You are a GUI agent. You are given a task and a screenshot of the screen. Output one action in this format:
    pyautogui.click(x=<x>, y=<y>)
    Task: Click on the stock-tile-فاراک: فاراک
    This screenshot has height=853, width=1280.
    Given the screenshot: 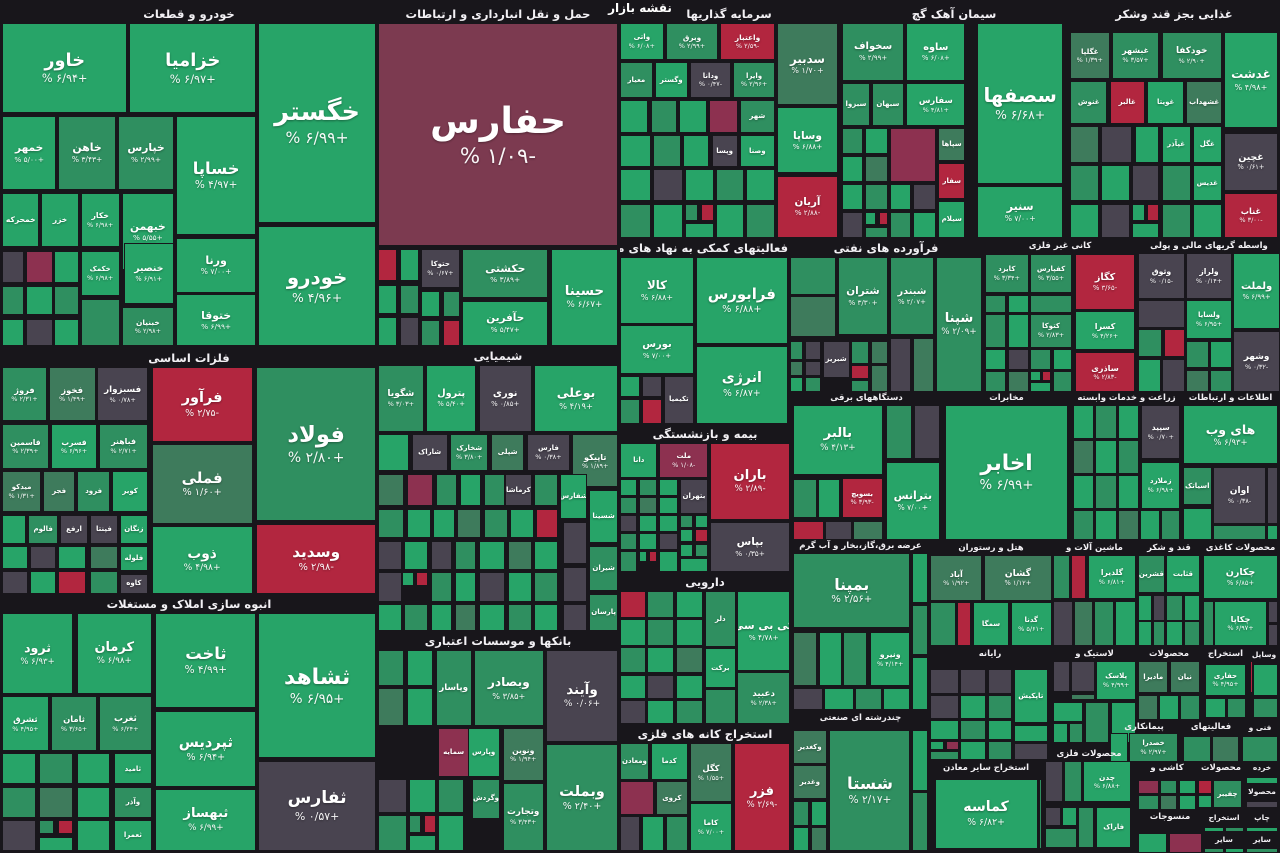 What is the action you would take?
    pyautogui.click(x=1114, y=828)
    